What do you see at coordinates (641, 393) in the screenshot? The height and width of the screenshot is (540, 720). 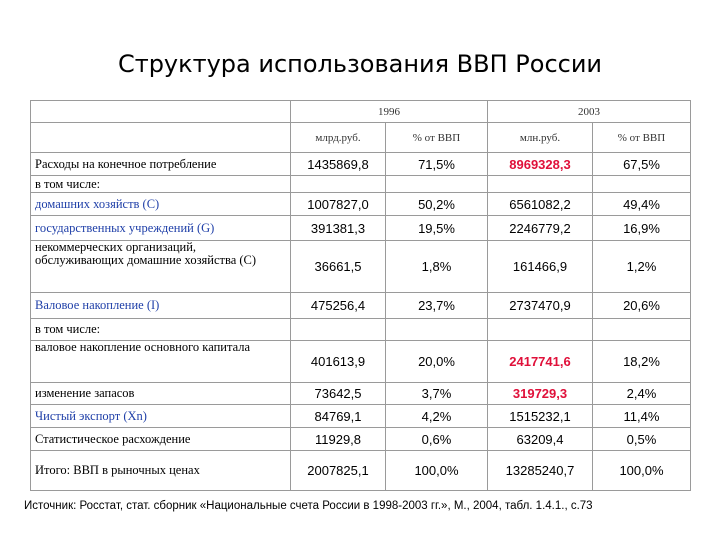 I see `table-cell: 2,4%` at bounding box center [641, 393].